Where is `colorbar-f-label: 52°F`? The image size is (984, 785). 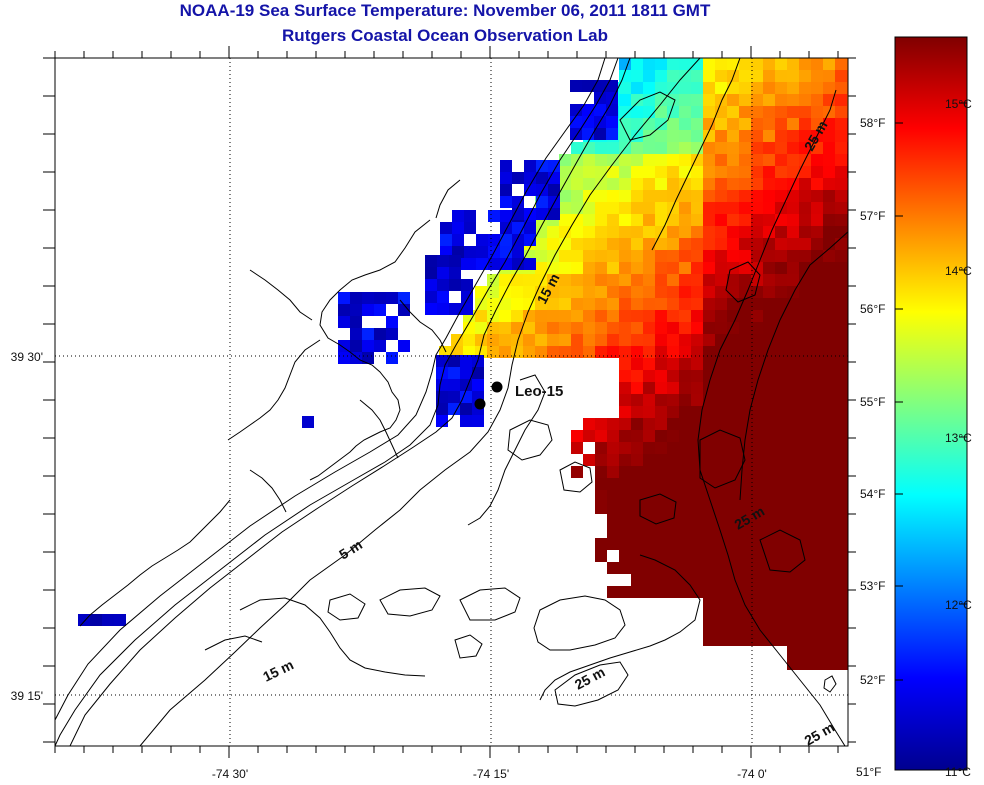 colorbar-f-label: 52°F is located at coordinates (872, 680).